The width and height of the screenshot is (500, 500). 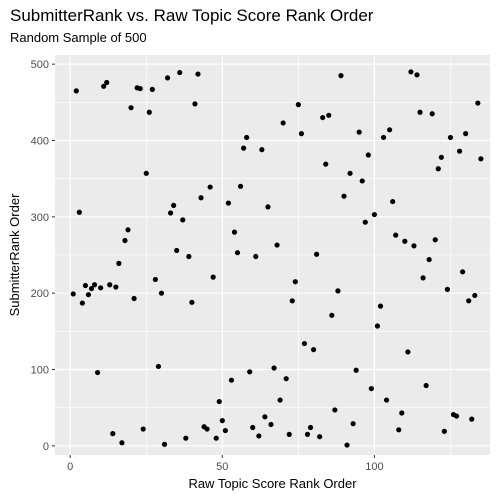 What do you see at coordinates (78, 37) in the screenshot?
I see `chart-subtitle: Random Sample of 500` at bounding box center [78, 37].